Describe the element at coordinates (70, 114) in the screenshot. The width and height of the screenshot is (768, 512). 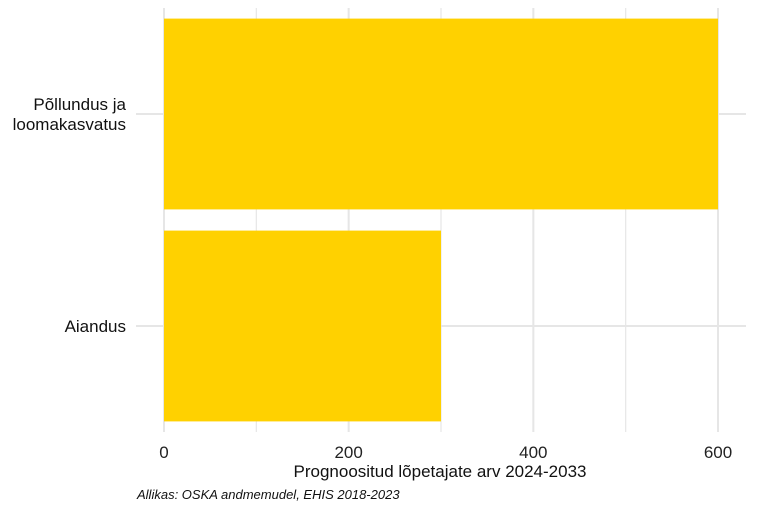
I see `category-label: Põllundus ja loomakasvatus` at that location.